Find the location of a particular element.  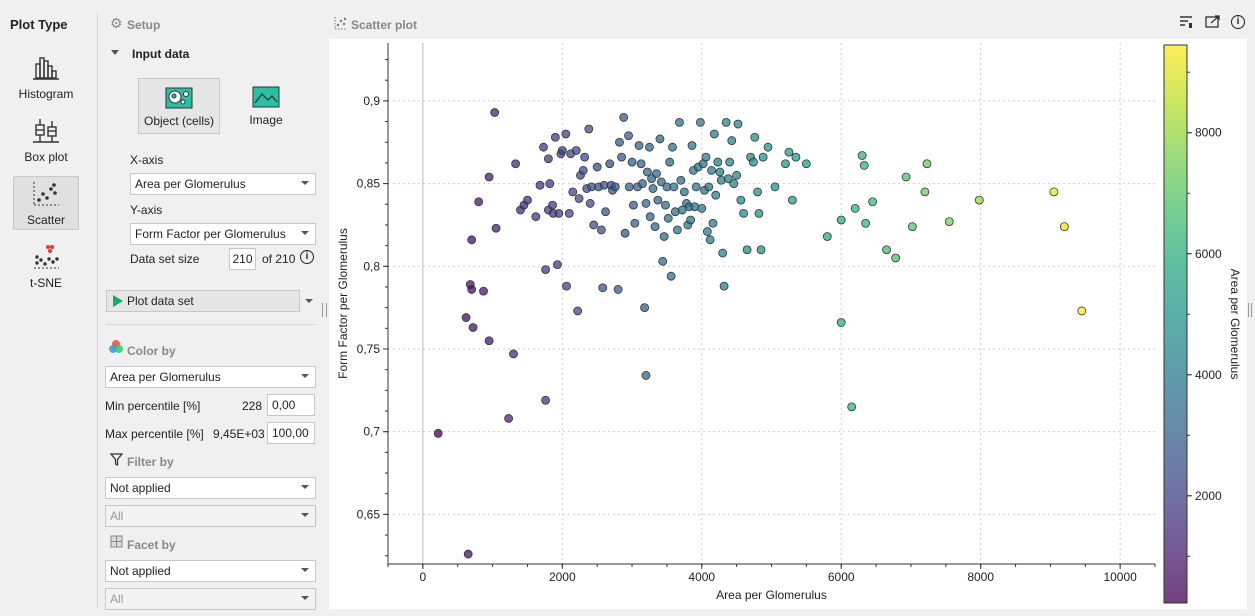

plot-data-set-button: Plot data set is located at coordinates (203, 301).